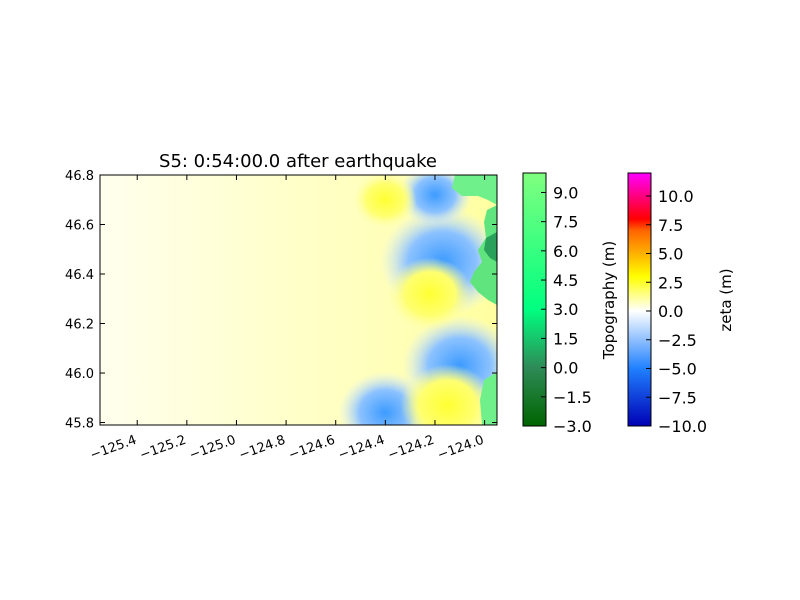 The image size is (800, 600). Describe the element at coordinates (565, 280) in the screenshot. I see `topography-colorbar-tick-label: 4.5` at that location.